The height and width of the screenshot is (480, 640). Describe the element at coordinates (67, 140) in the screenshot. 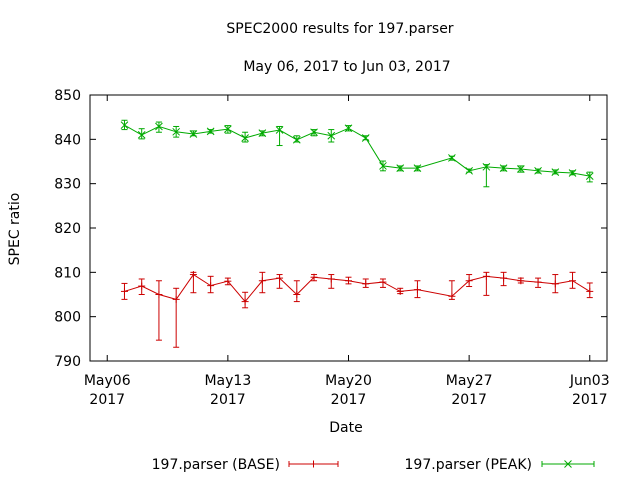

I see `y-tick-label: 840` at that location.